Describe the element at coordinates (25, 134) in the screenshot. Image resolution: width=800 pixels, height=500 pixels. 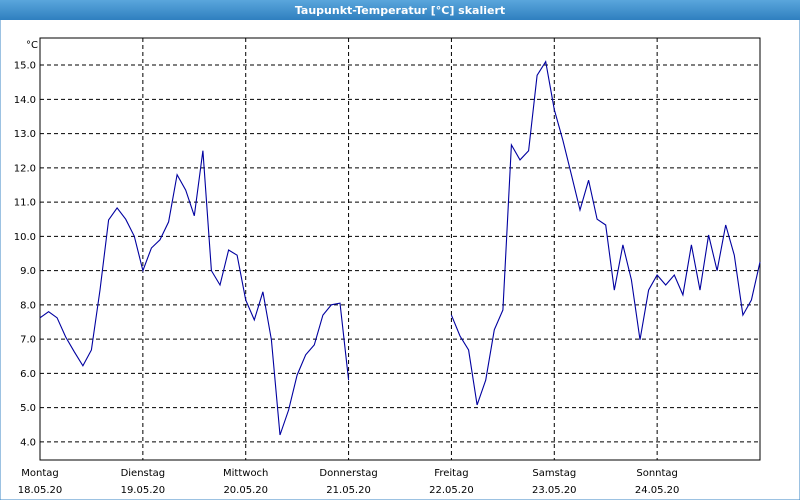
I see `y-tick-label: 13.0` at that location.